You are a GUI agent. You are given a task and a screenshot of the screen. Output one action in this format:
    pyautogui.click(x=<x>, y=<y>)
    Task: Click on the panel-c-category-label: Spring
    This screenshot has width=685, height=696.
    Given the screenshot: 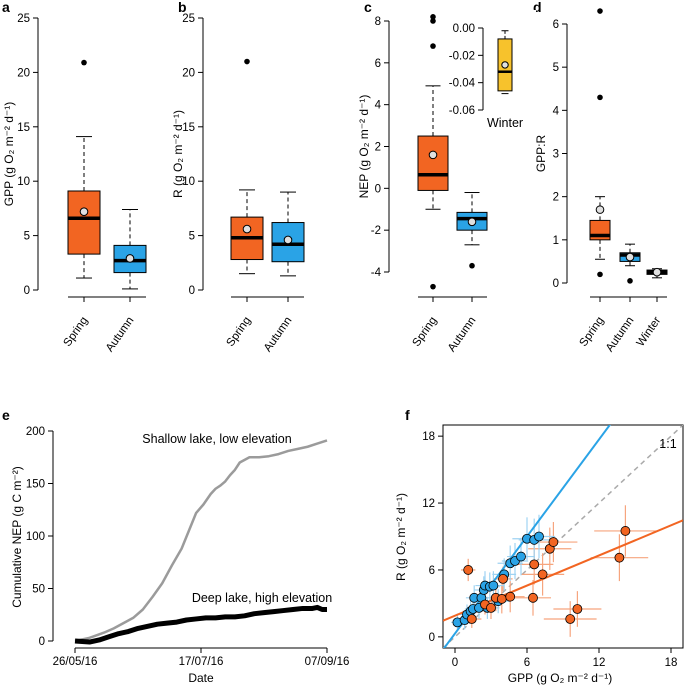 What is the action you would take?
    pyautogui.click(x=425, y=332)
    